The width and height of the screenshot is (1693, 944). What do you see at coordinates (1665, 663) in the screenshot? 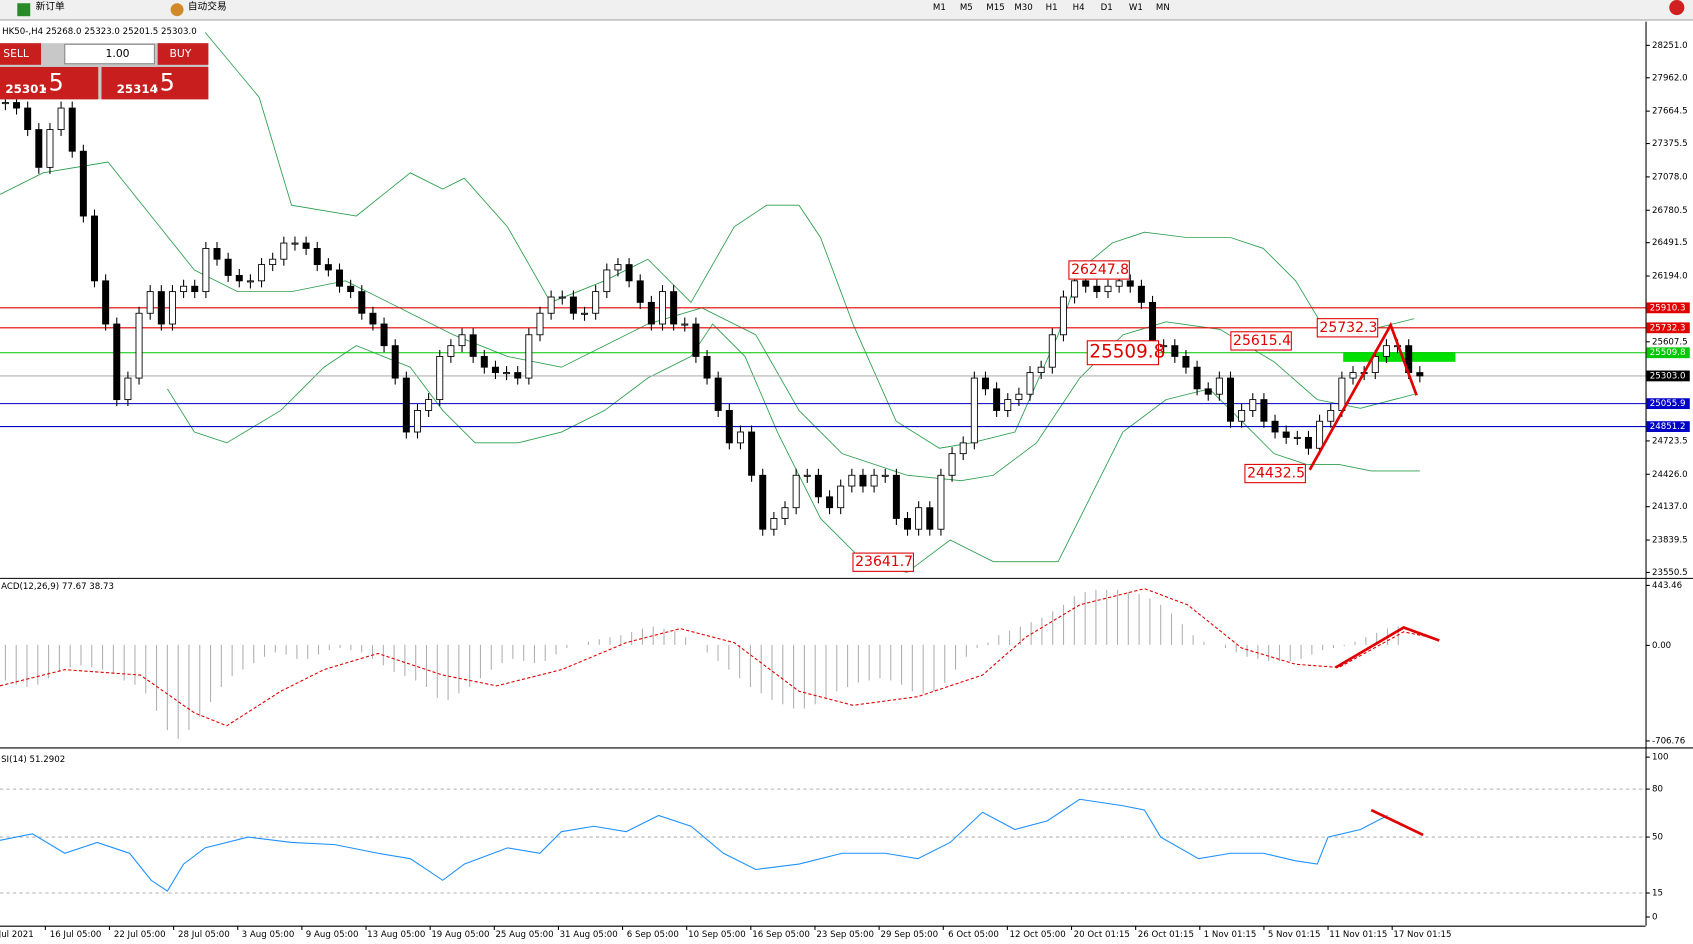
I see `macd-axis: 443.46 0.00 -706.76` at bounding box center [1665, 663].